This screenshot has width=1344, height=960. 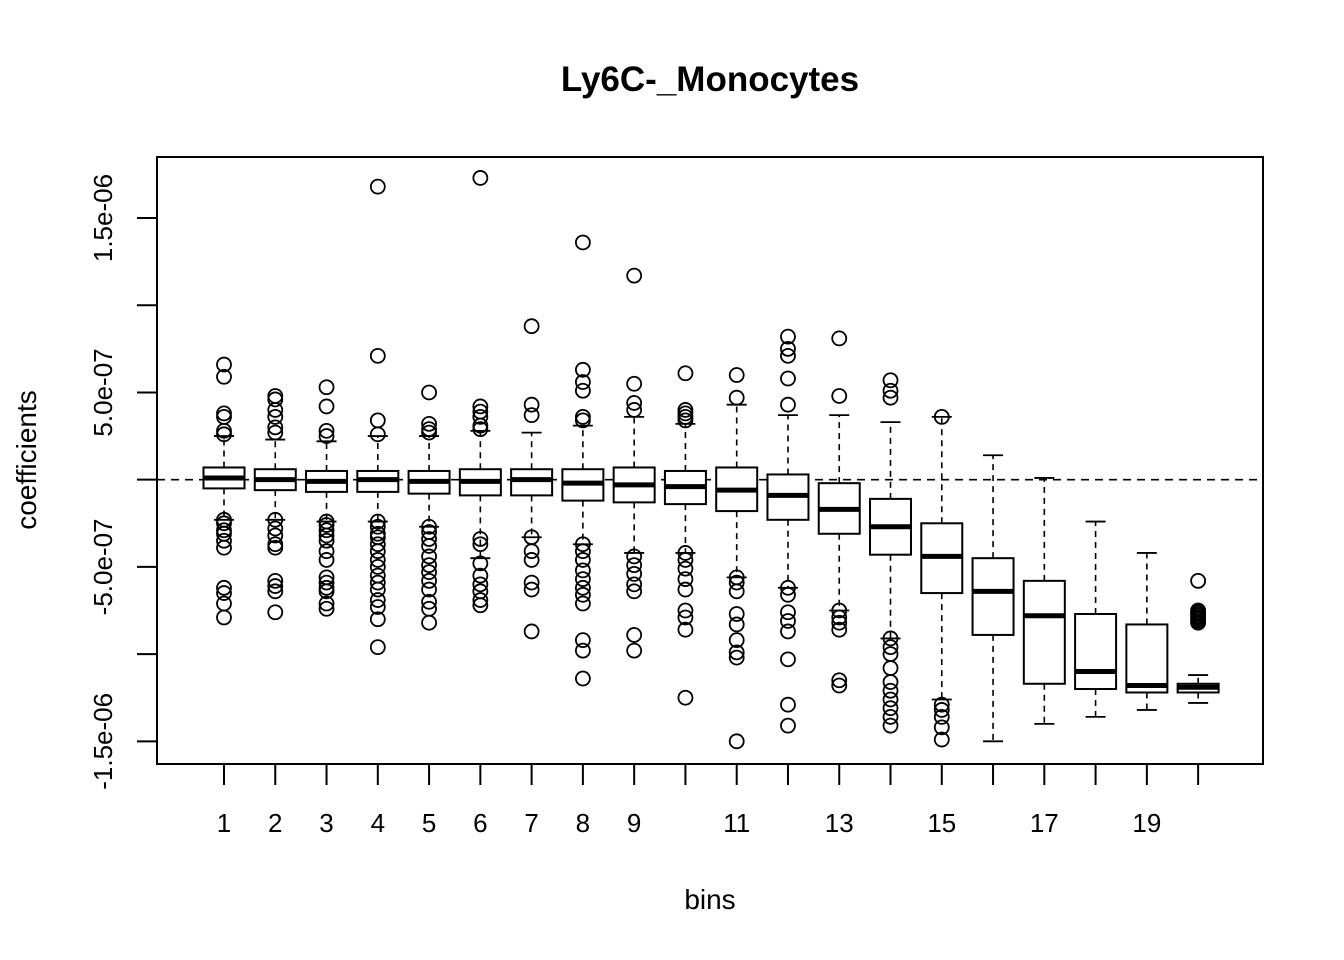 What do you see at coordinates (709, 899) in the screenshot?
I see `x-axis-label: bins` at bounding box center [709, 899].